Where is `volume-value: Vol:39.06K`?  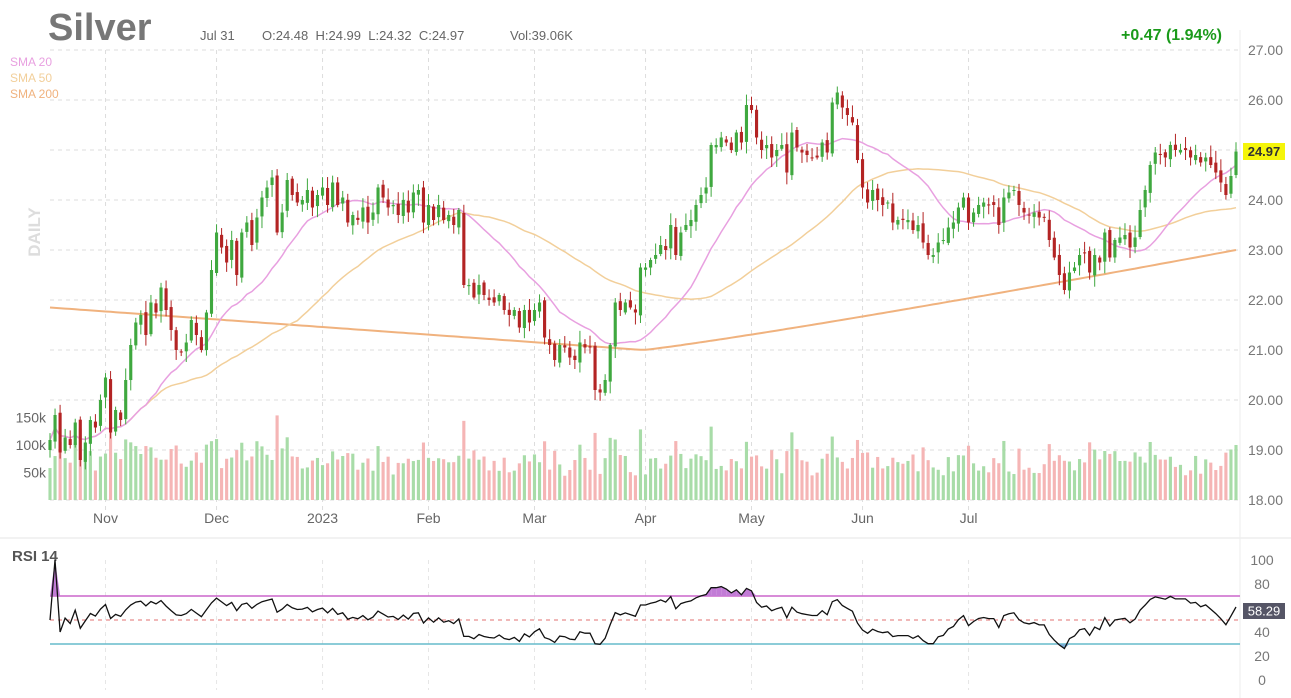 volume-value: Vol:39.06K is located at coordinates (541, 35).